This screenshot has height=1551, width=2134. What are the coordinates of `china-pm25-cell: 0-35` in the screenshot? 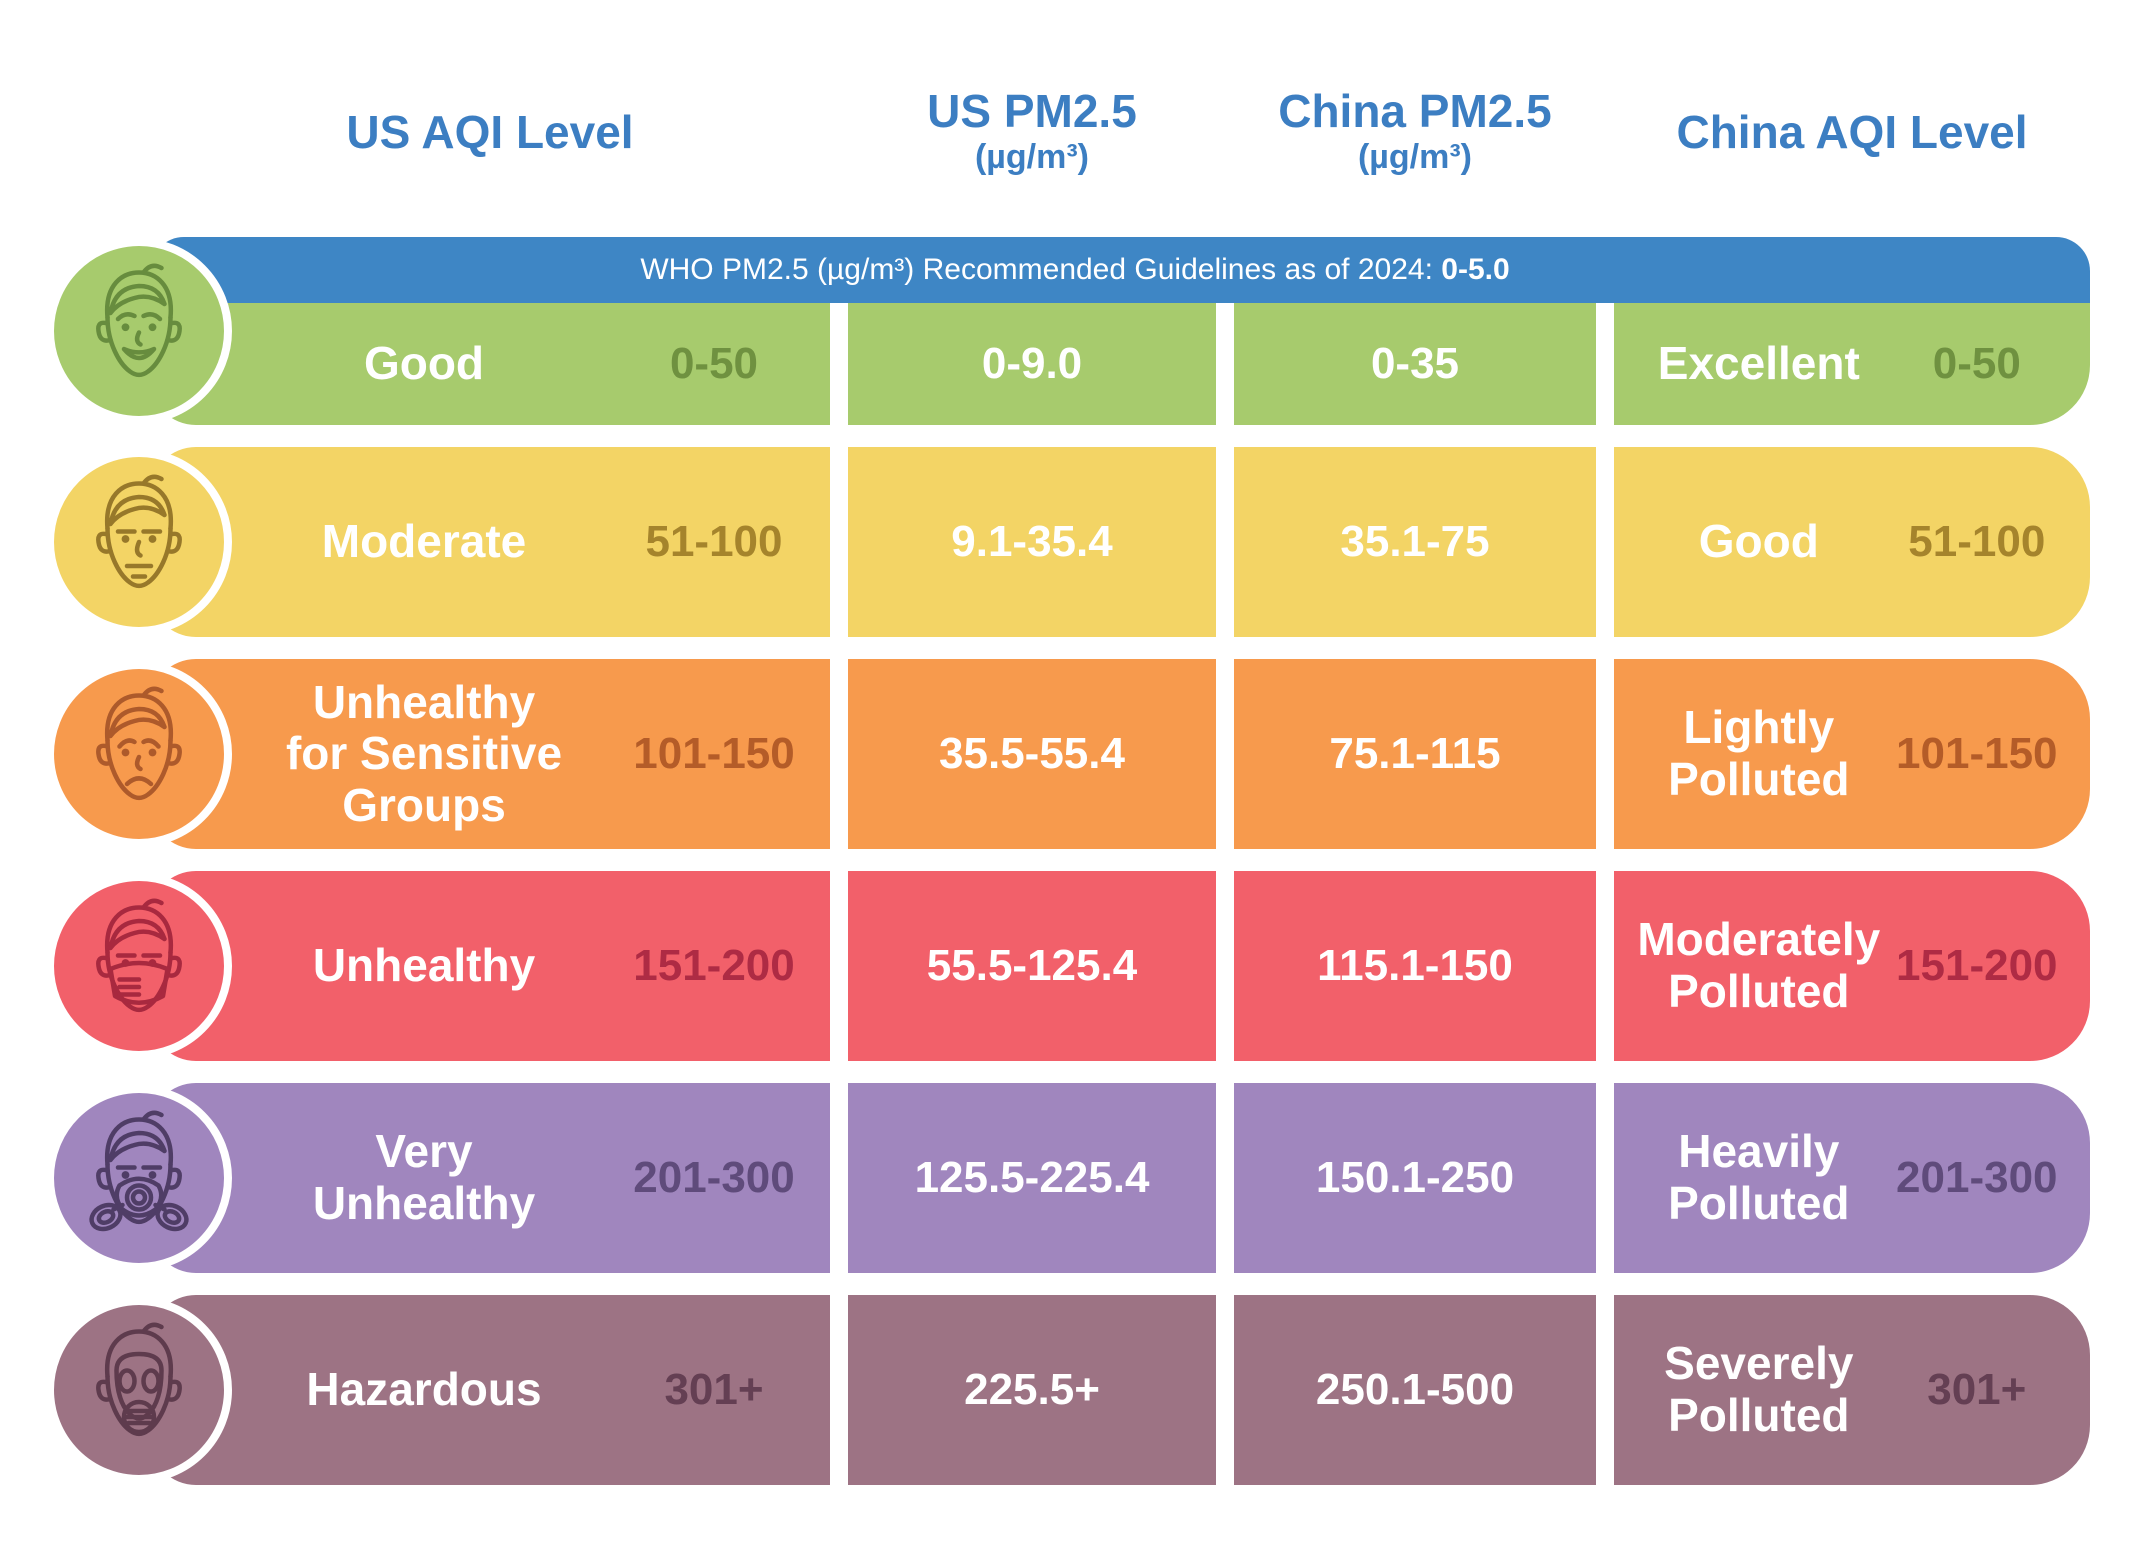 It's located at (1415, 364).